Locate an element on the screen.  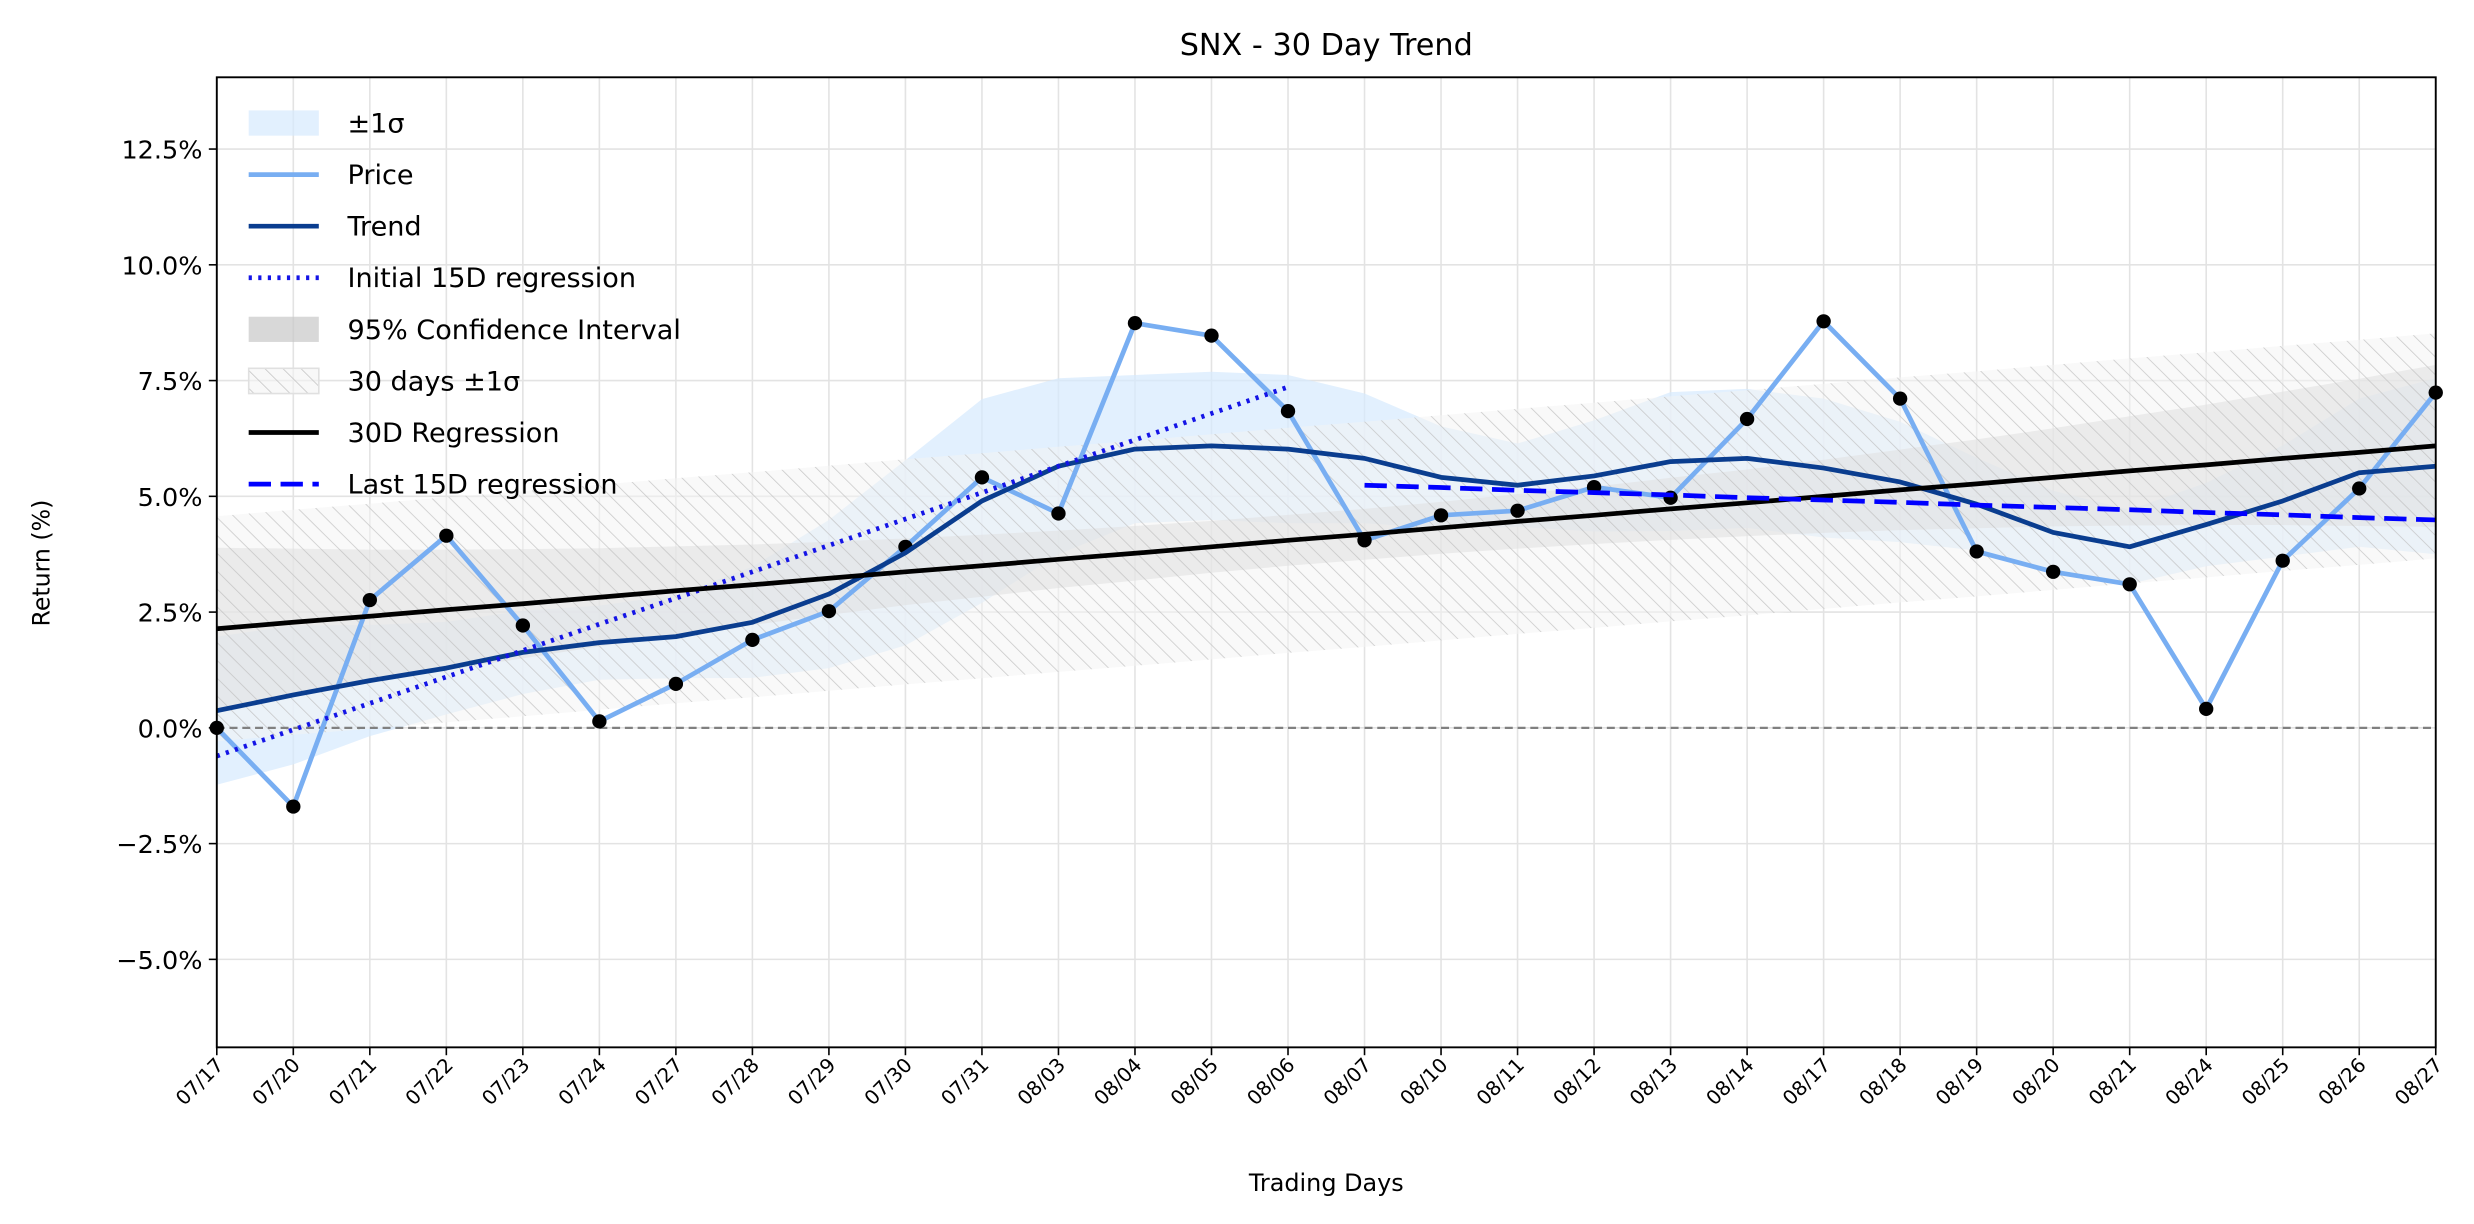
x-tick-label: 08/14 is located at coordinates (1730, 1082).